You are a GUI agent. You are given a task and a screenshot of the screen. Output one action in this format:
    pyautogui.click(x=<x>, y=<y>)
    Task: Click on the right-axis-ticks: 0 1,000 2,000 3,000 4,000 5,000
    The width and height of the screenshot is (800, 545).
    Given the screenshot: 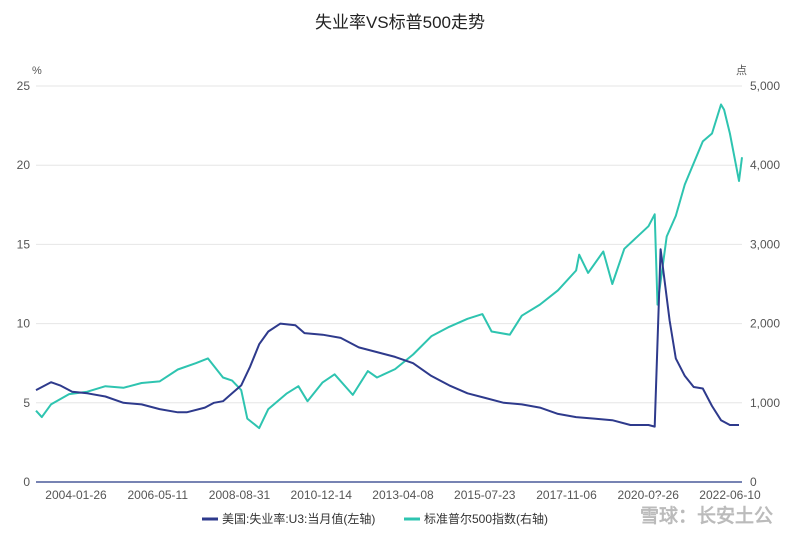 What is the action you would take?
    pyautogui.click(x=765, y=284)
    